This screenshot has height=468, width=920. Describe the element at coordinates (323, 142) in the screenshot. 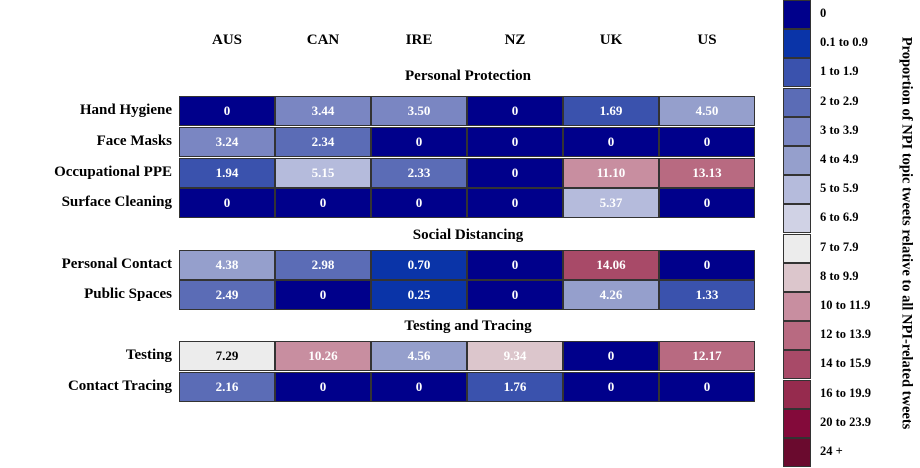

I see `heatmap-cell: 2.34` at that location.